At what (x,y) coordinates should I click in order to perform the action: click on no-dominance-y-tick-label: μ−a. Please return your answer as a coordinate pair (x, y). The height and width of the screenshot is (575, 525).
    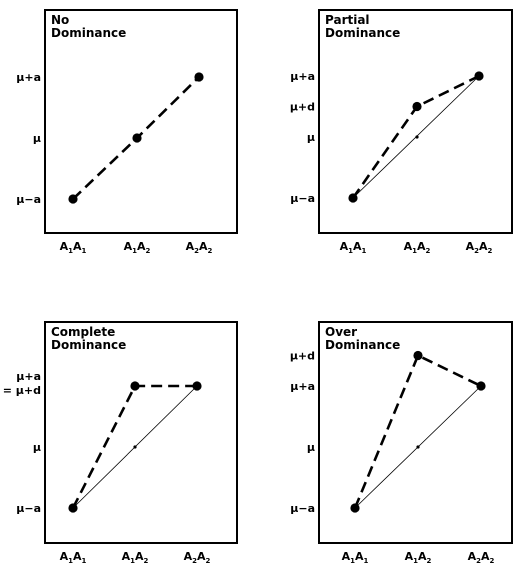
    Looking at the image, I should click on (28, 199).